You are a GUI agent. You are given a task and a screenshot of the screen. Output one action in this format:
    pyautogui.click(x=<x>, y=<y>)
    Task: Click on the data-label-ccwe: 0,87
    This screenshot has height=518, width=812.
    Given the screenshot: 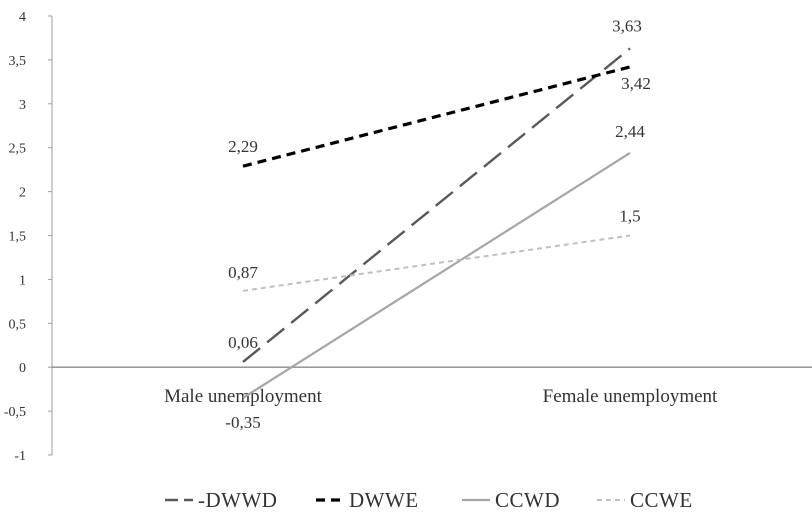 What is the action you would take?
    pyautogui.click(x=243, y=272)
    